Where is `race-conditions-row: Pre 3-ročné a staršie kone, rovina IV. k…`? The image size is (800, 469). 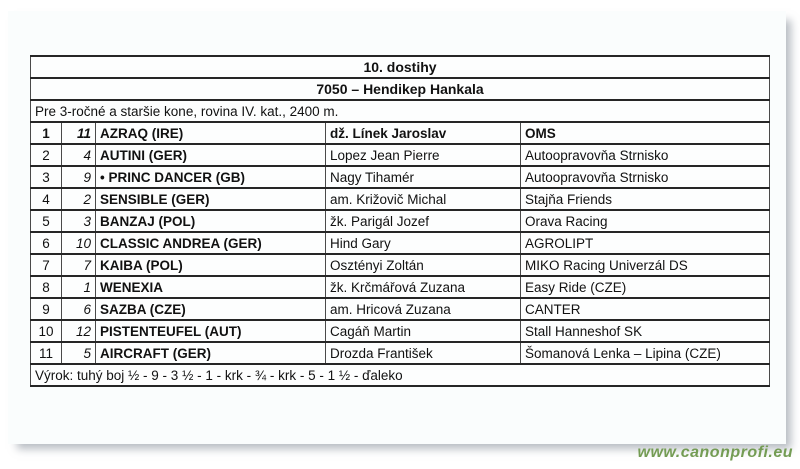 race-conditions-row: Pre 3-ročné a staršie kone, rovina IV. k… is located at coordinates (400, 111).